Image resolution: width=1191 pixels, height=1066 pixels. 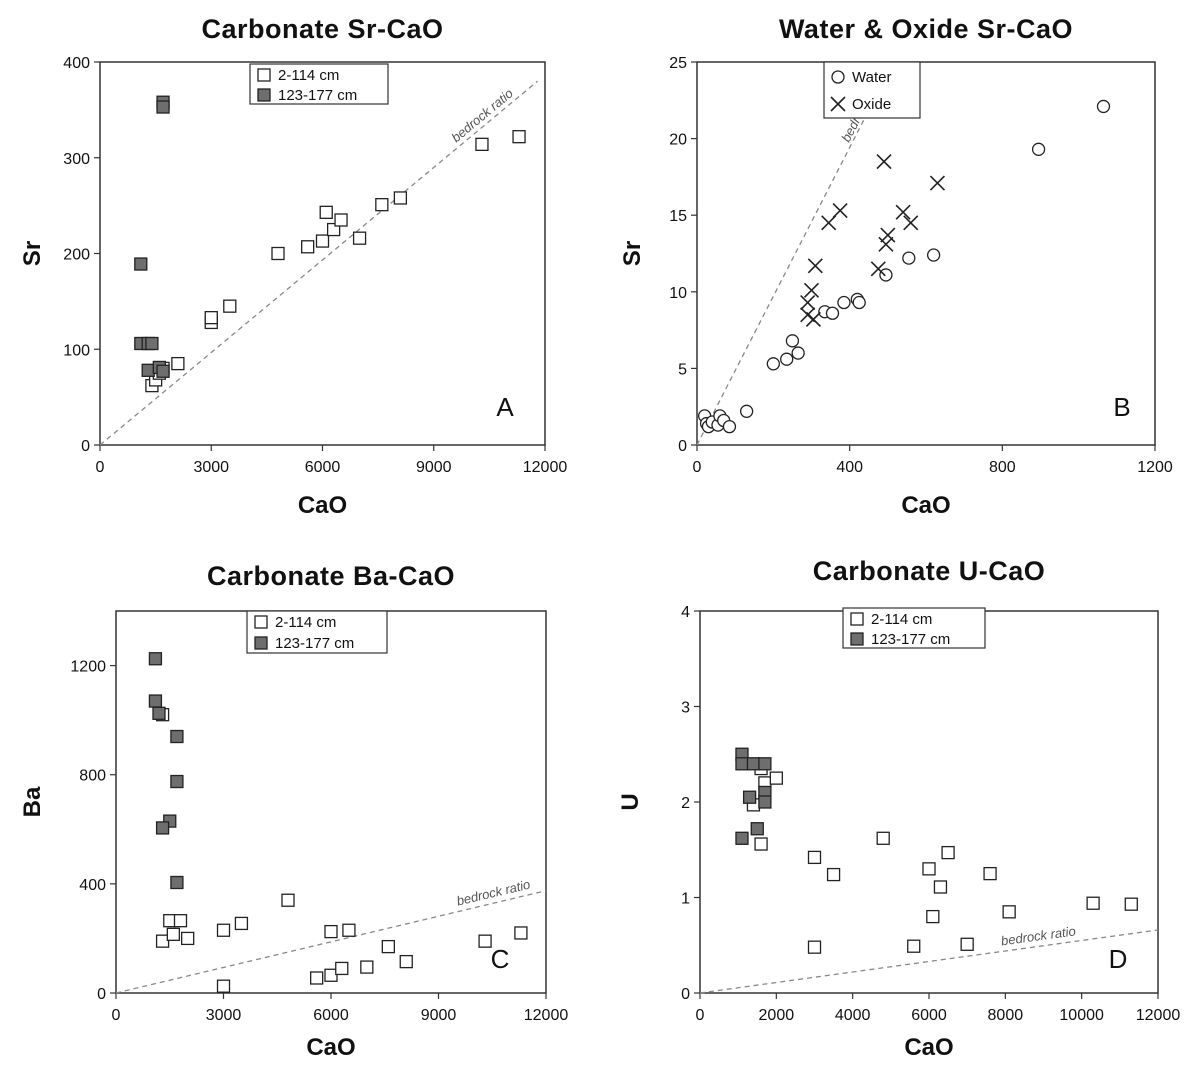 I want to click on y-tick-label: 10, so click(x=678, y=293).